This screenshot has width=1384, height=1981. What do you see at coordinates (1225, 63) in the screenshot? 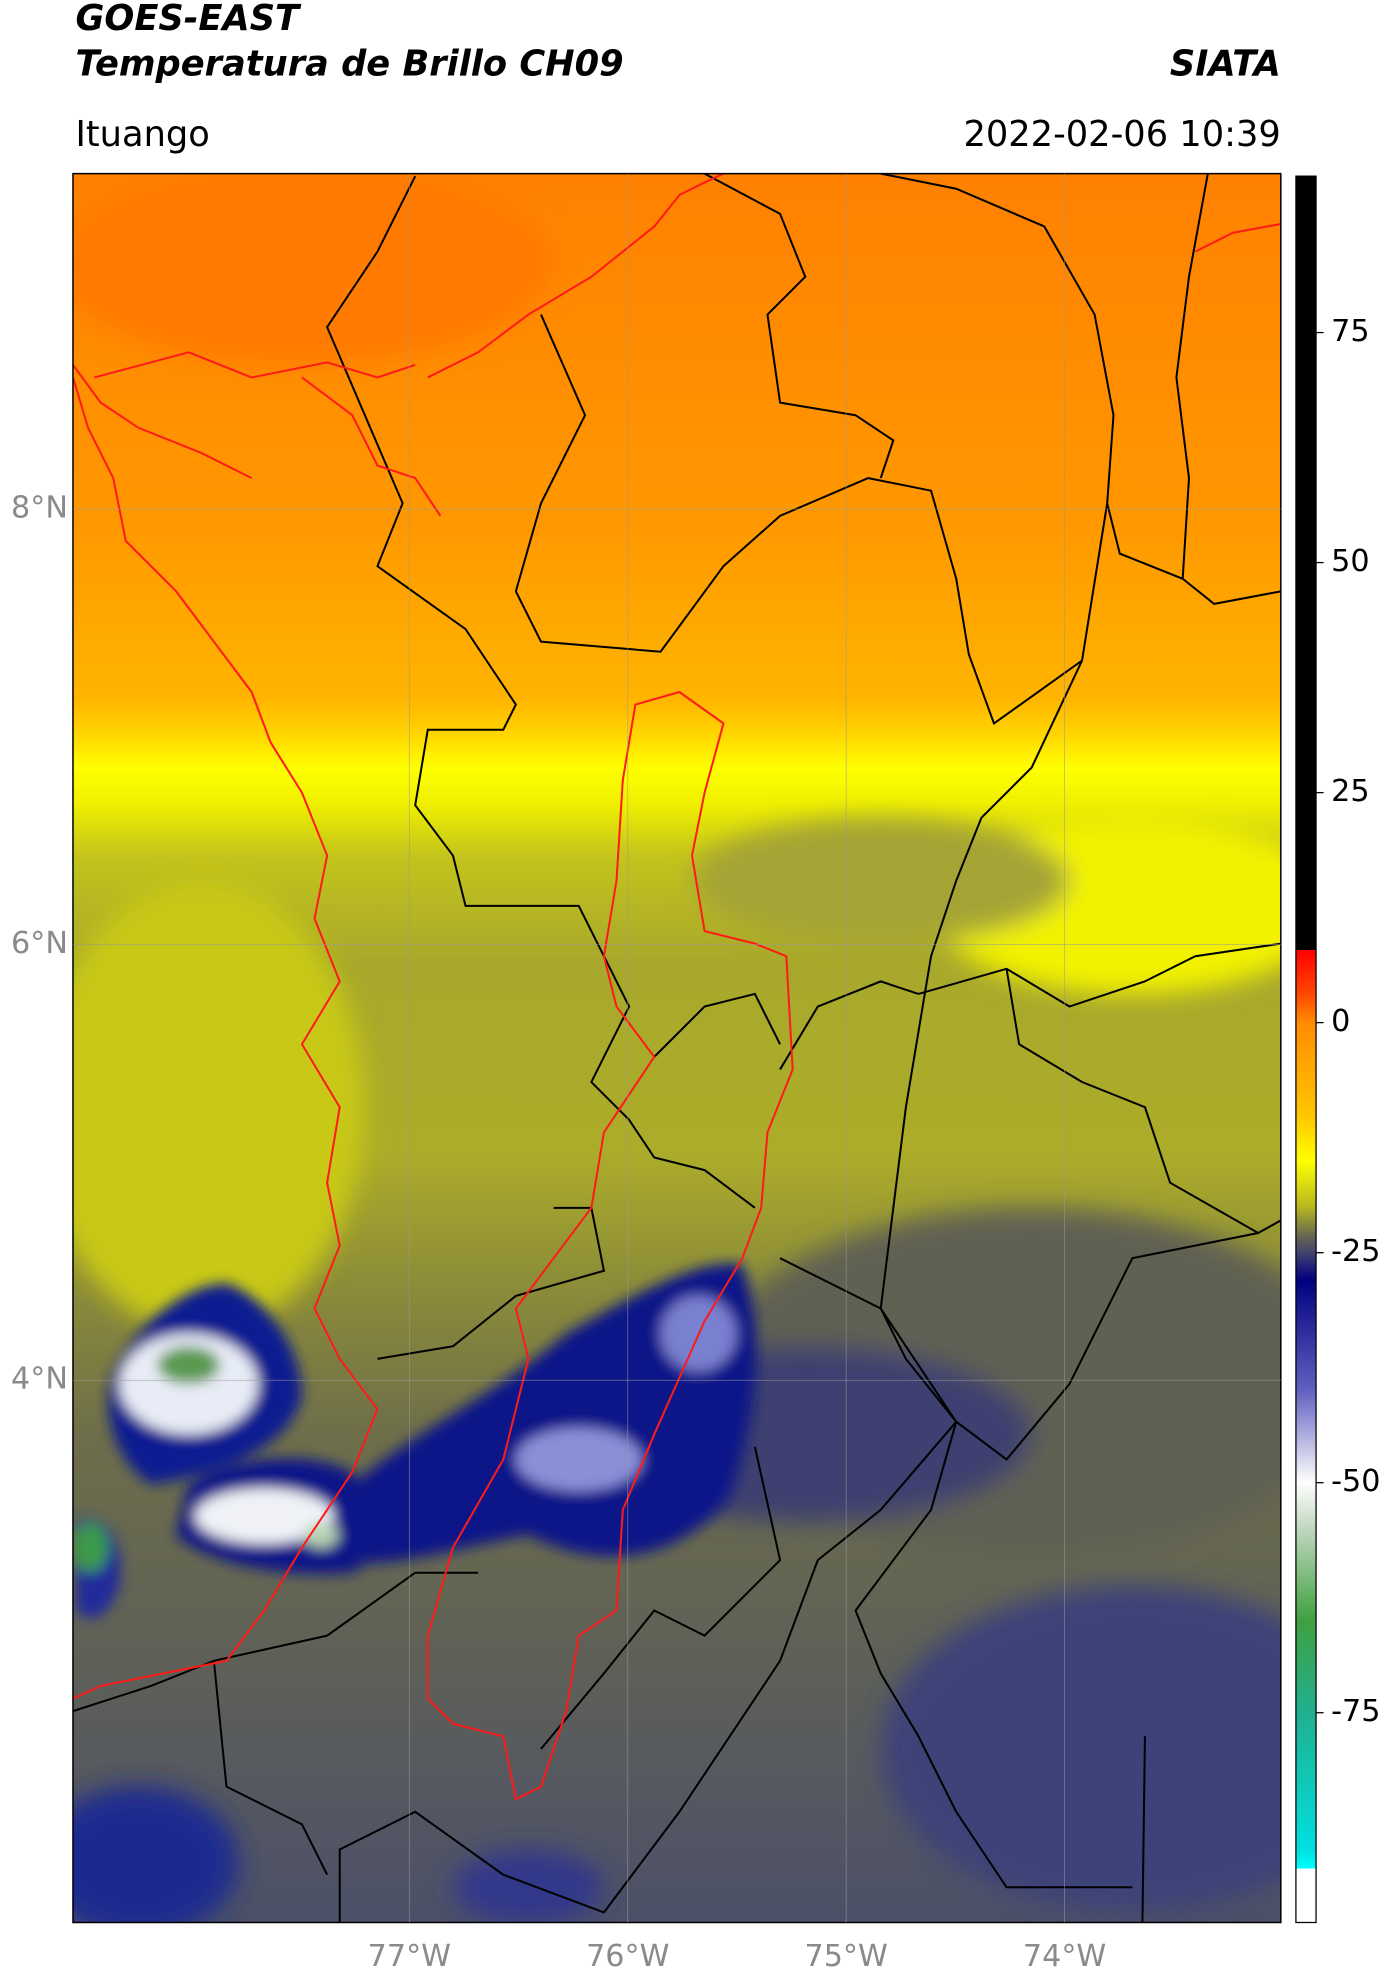
I see `source: SIATA` at bounding box center [1225, 63].